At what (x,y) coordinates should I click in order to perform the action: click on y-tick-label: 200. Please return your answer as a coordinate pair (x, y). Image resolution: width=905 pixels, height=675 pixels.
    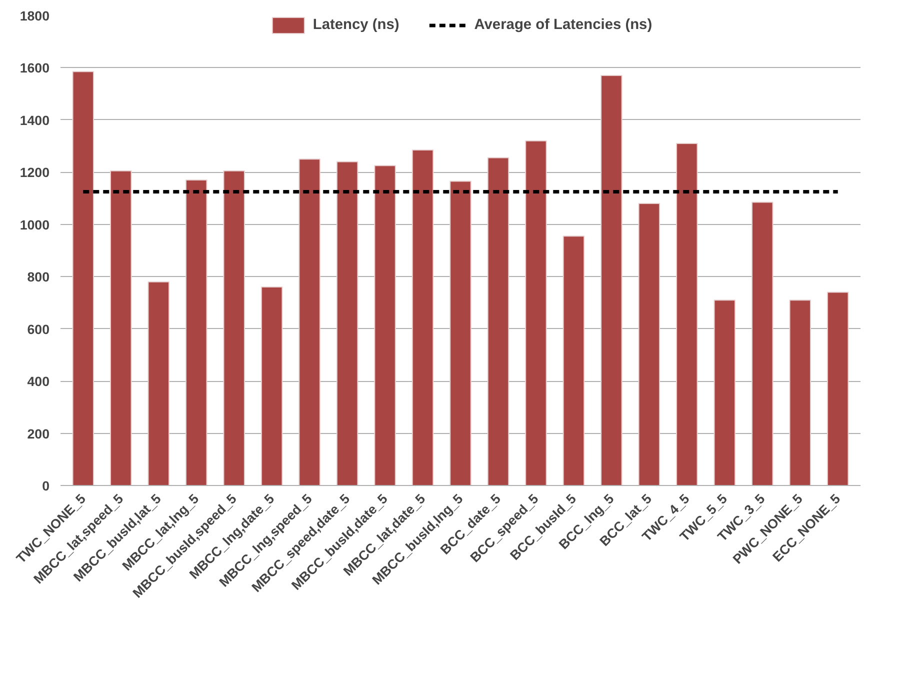
    Looking at the image, I should click on (38, 434).